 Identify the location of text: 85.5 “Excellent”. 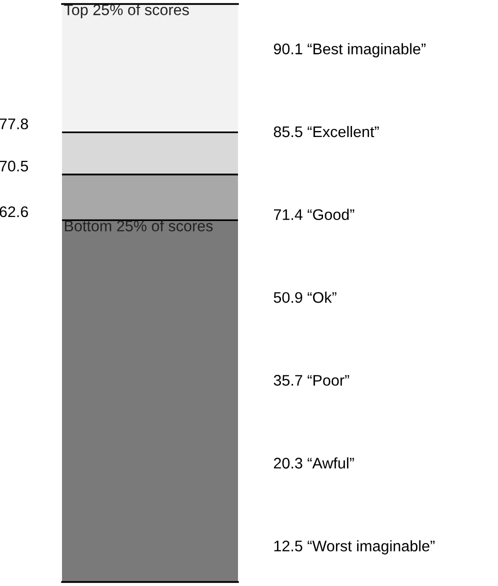
(326, 132).